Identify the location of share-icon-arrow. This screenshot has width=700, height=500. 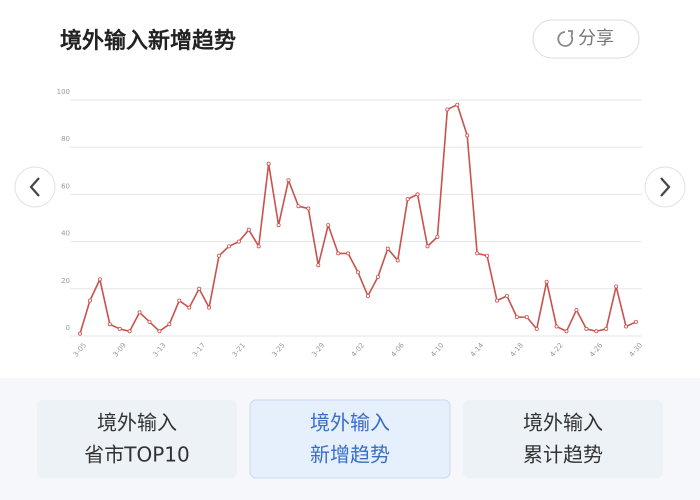
(570, 32).